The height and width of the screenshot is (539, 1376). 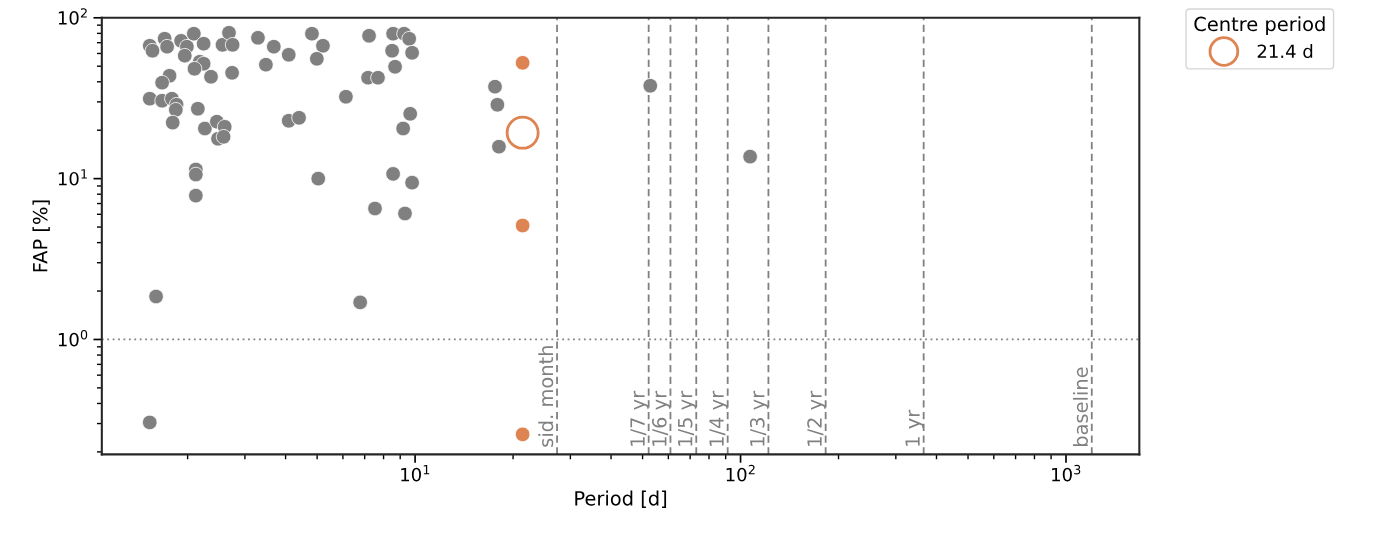 What do you see at coordinates (639, 418) in the screenshot?
I see `ref-line-label: 1/7 yr` at bounding box center [639, 418].